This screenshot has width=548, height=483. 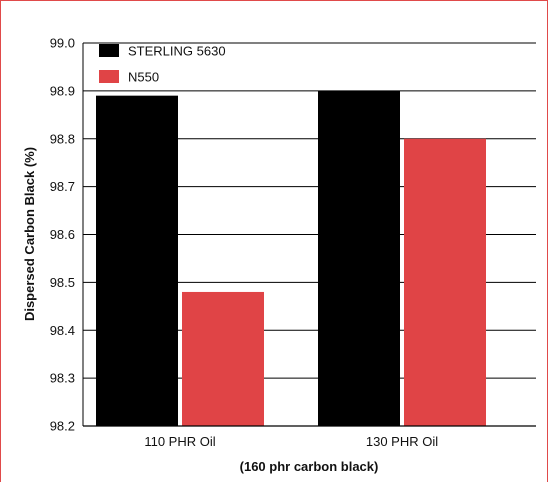 I want to click on y-tick-label: 98.9, so click(x=62, y=90).